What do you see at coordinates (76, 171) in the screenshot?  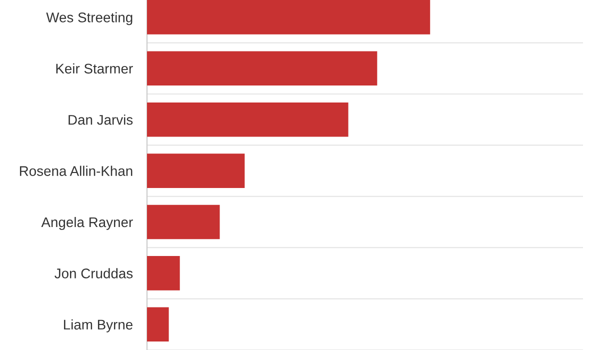 I see `y-tick-label: Rosena Allin-Khan` at bounding box center [76, 171].